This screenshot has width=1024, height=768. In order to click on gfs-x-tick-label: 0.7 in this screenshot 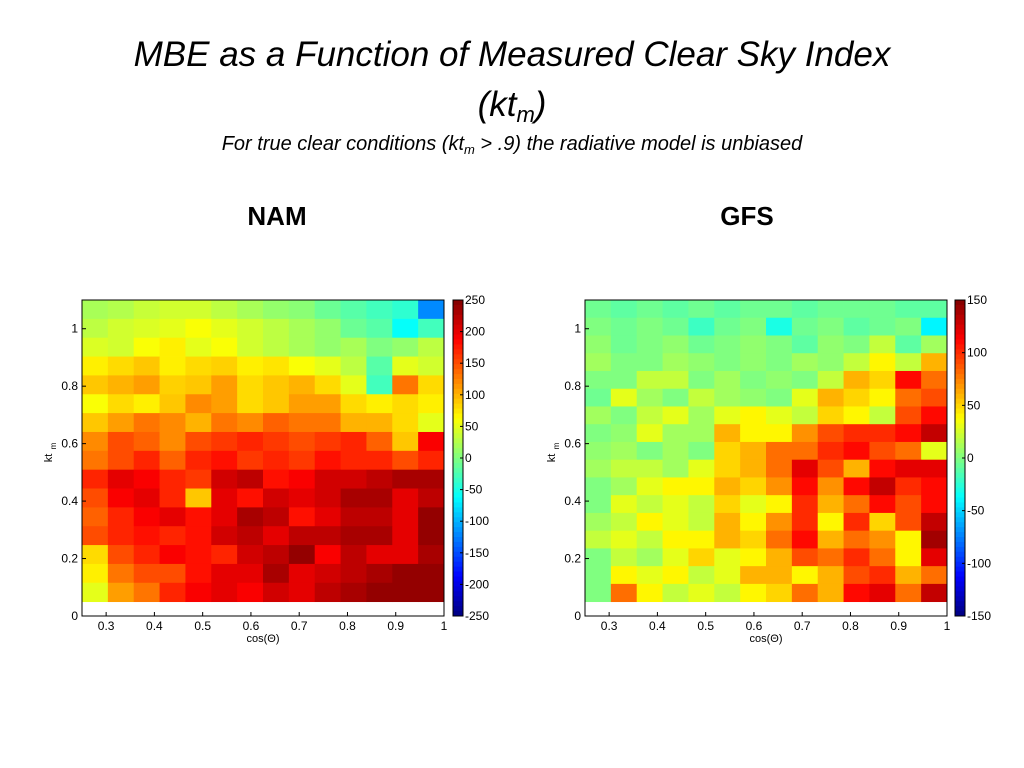, I will do `click(802, 626)`.